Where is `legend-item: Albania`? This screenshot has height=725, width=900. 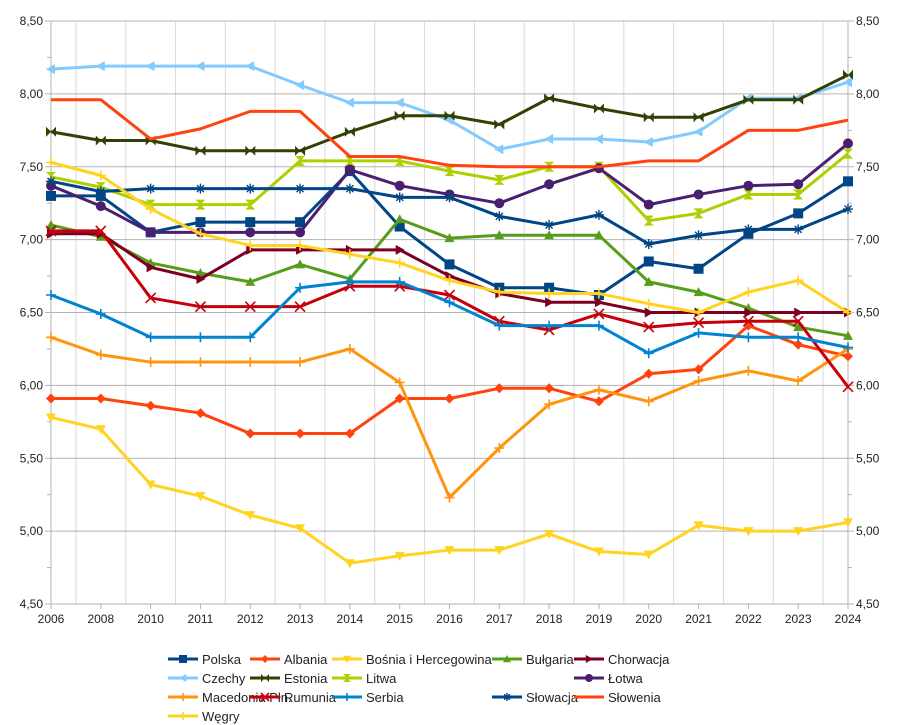 legend-item: Albania is located at coordinates (291, 659).